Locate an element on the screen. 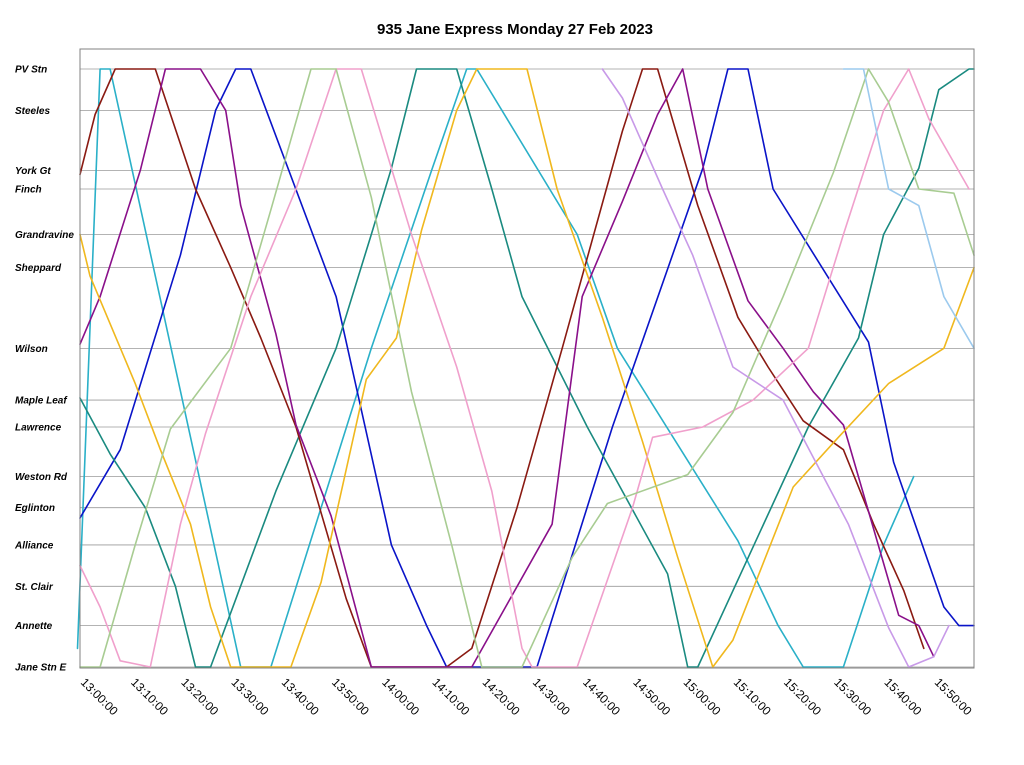 The image size is (1024, 765). time-tick-label: 14:40:00 is located at coordinates (601, 696).